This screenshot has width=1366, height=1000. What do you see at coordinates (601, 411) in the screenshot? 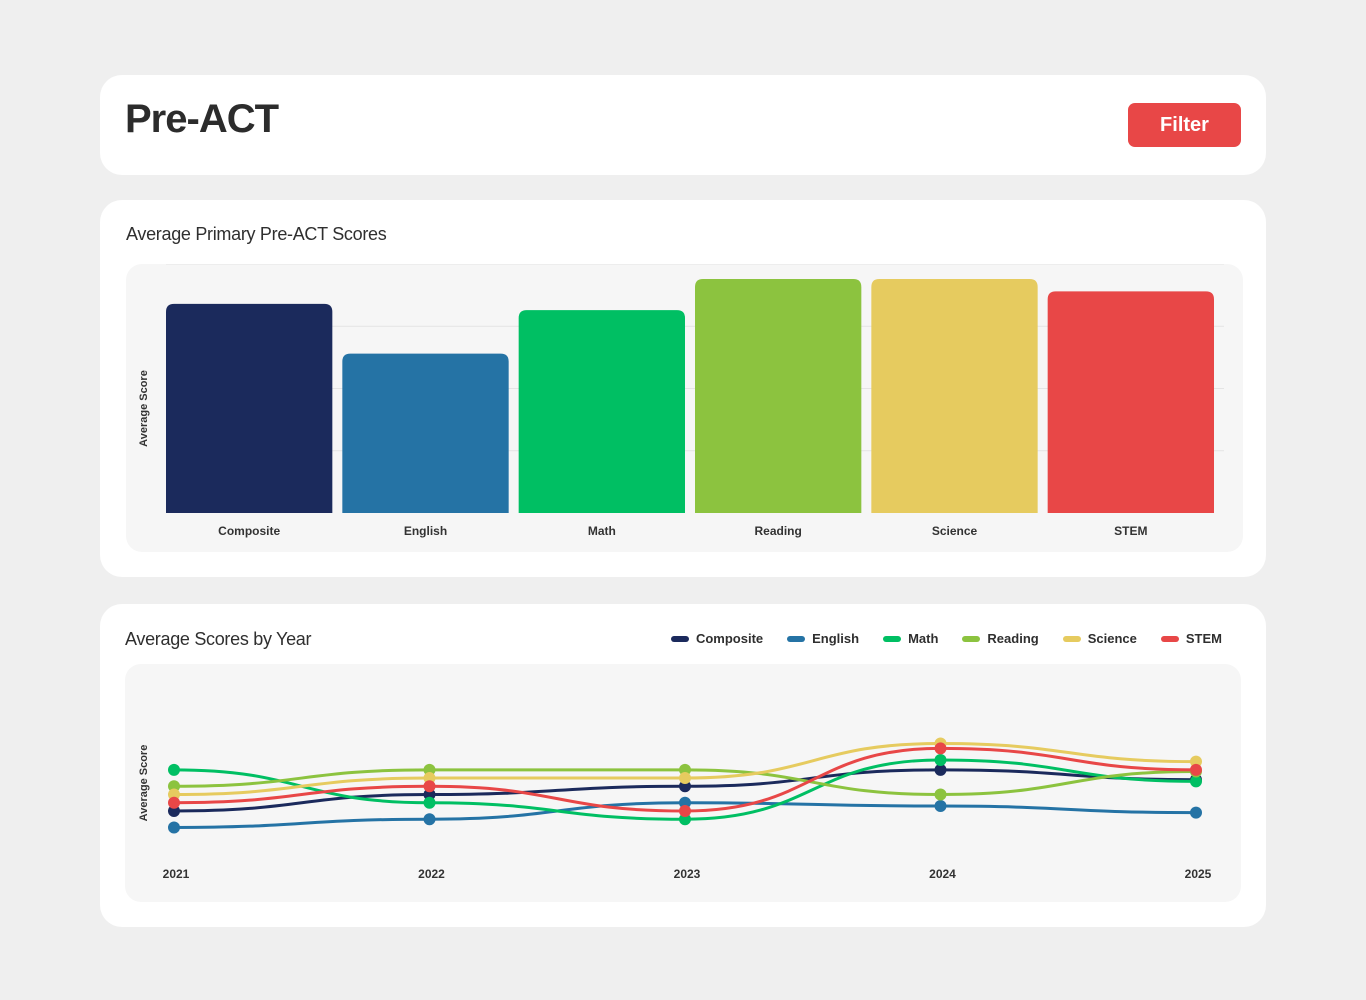
I see `bar-math` at bounding box center [601, 411].